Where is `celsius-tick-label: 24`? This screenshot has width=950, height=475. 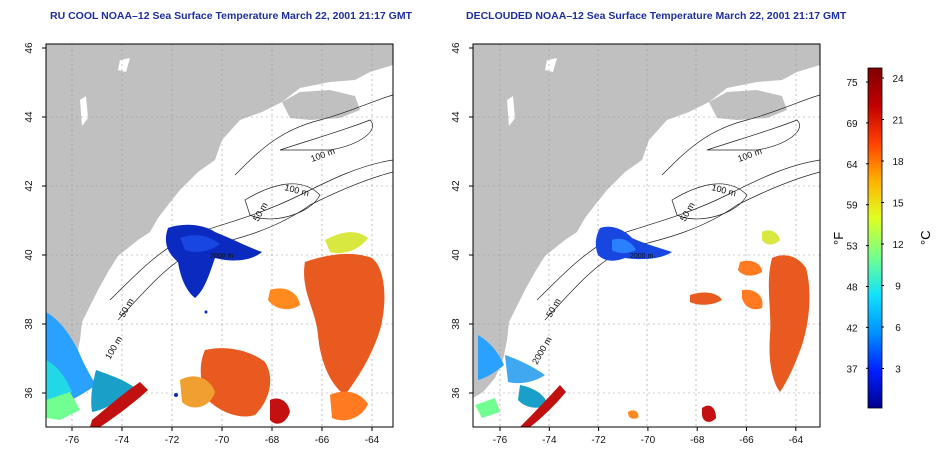 celsius-tick-label: 24 is located at coordinates (898, 79).